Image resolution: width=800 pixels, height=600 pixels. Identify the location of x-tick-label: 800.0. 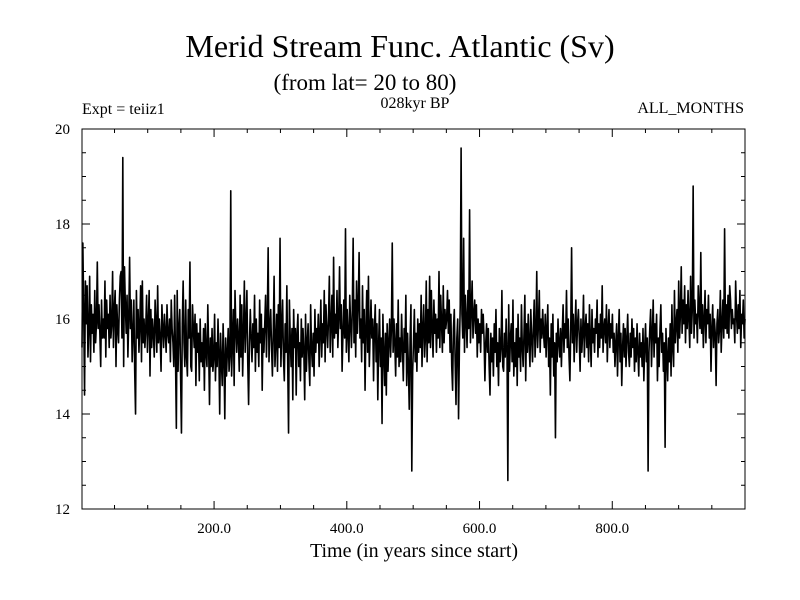
(612, 529).